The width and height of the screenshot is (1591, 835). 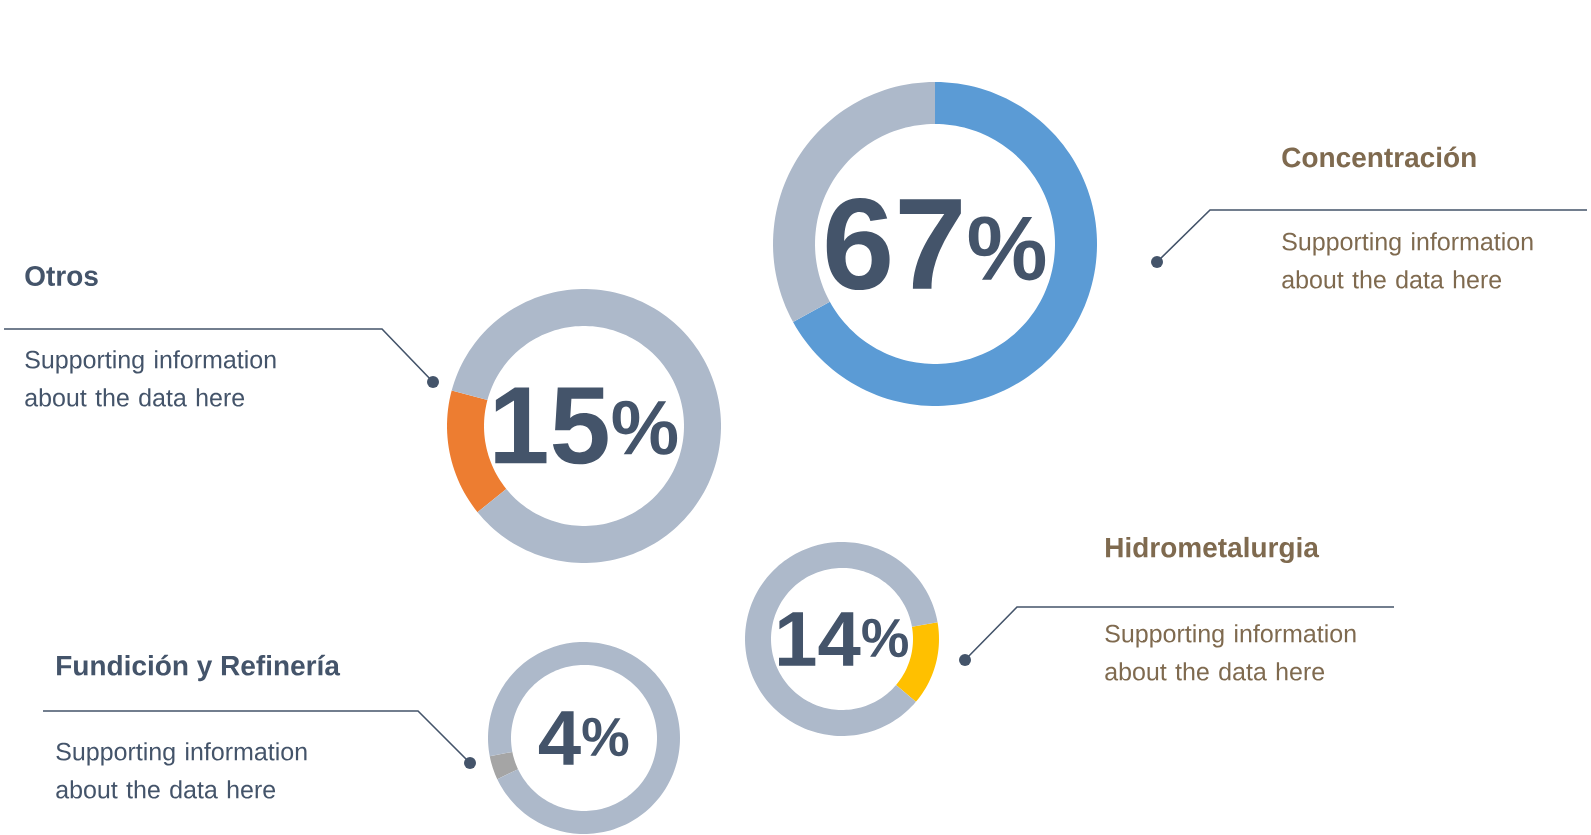 What do you see at coordinates (843, 639) in the screenshot?
I see `data-label: 14$^{%}$` at bounding box center [843, 639].